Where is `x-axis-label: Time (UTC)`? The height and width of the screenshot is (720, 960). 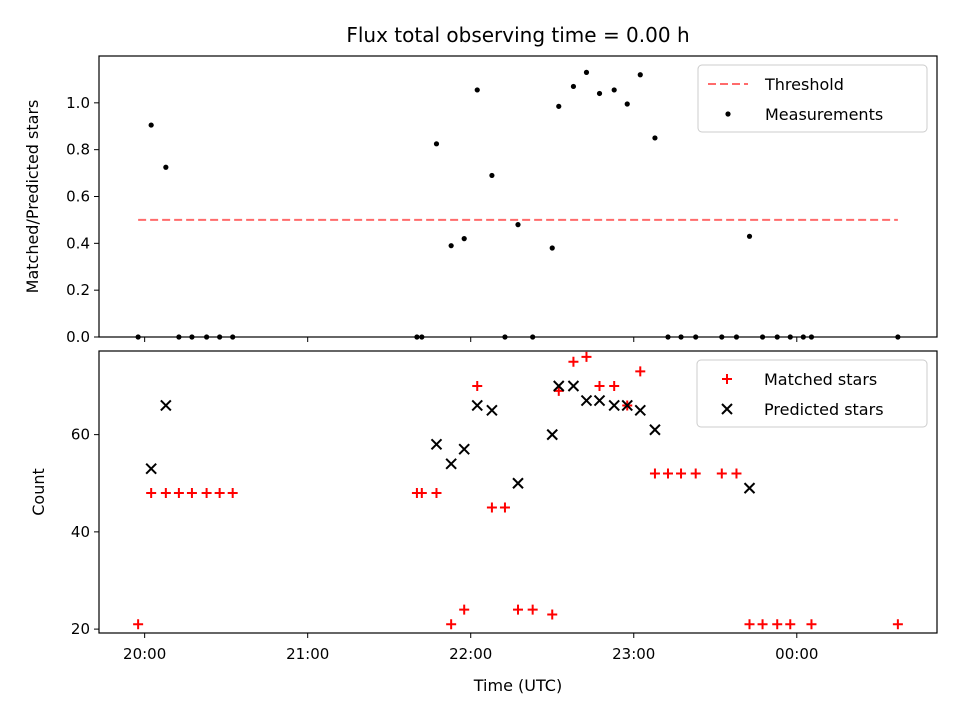
x-axis-label: Time (UTC) is located at coordinates (517, 685).